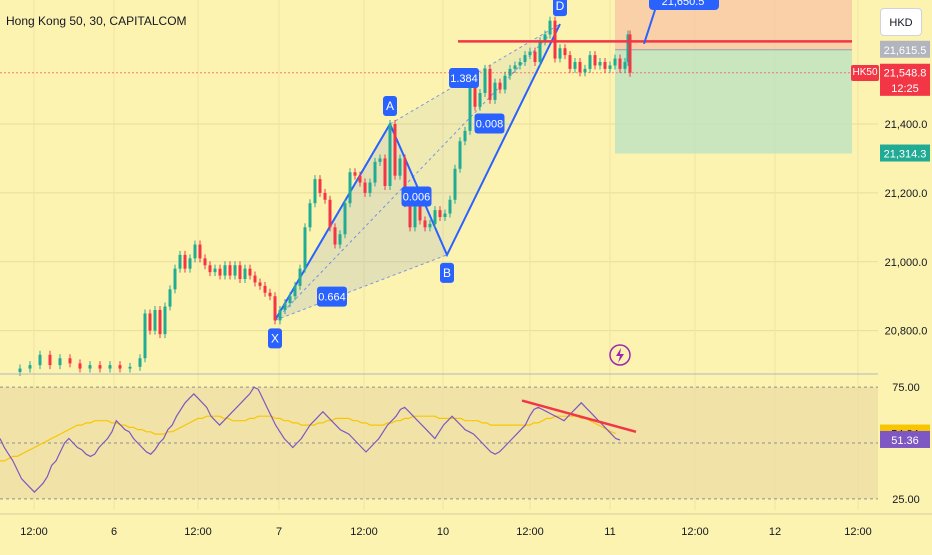 This screenshot has height=555, width=932. I want to click on pattern-point-d, so click(560, 8).